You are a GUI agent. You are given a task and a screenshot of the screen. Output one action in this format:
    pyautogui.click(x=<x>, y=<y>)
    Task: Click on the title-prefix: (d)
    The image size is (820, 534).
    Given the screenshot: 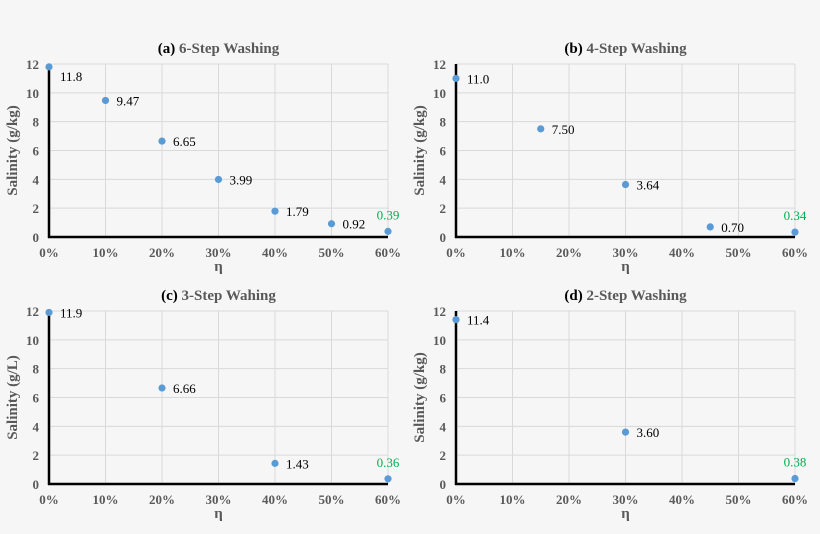 What is the action you would take?
    pyautogui.click(x=575, y=296)
    